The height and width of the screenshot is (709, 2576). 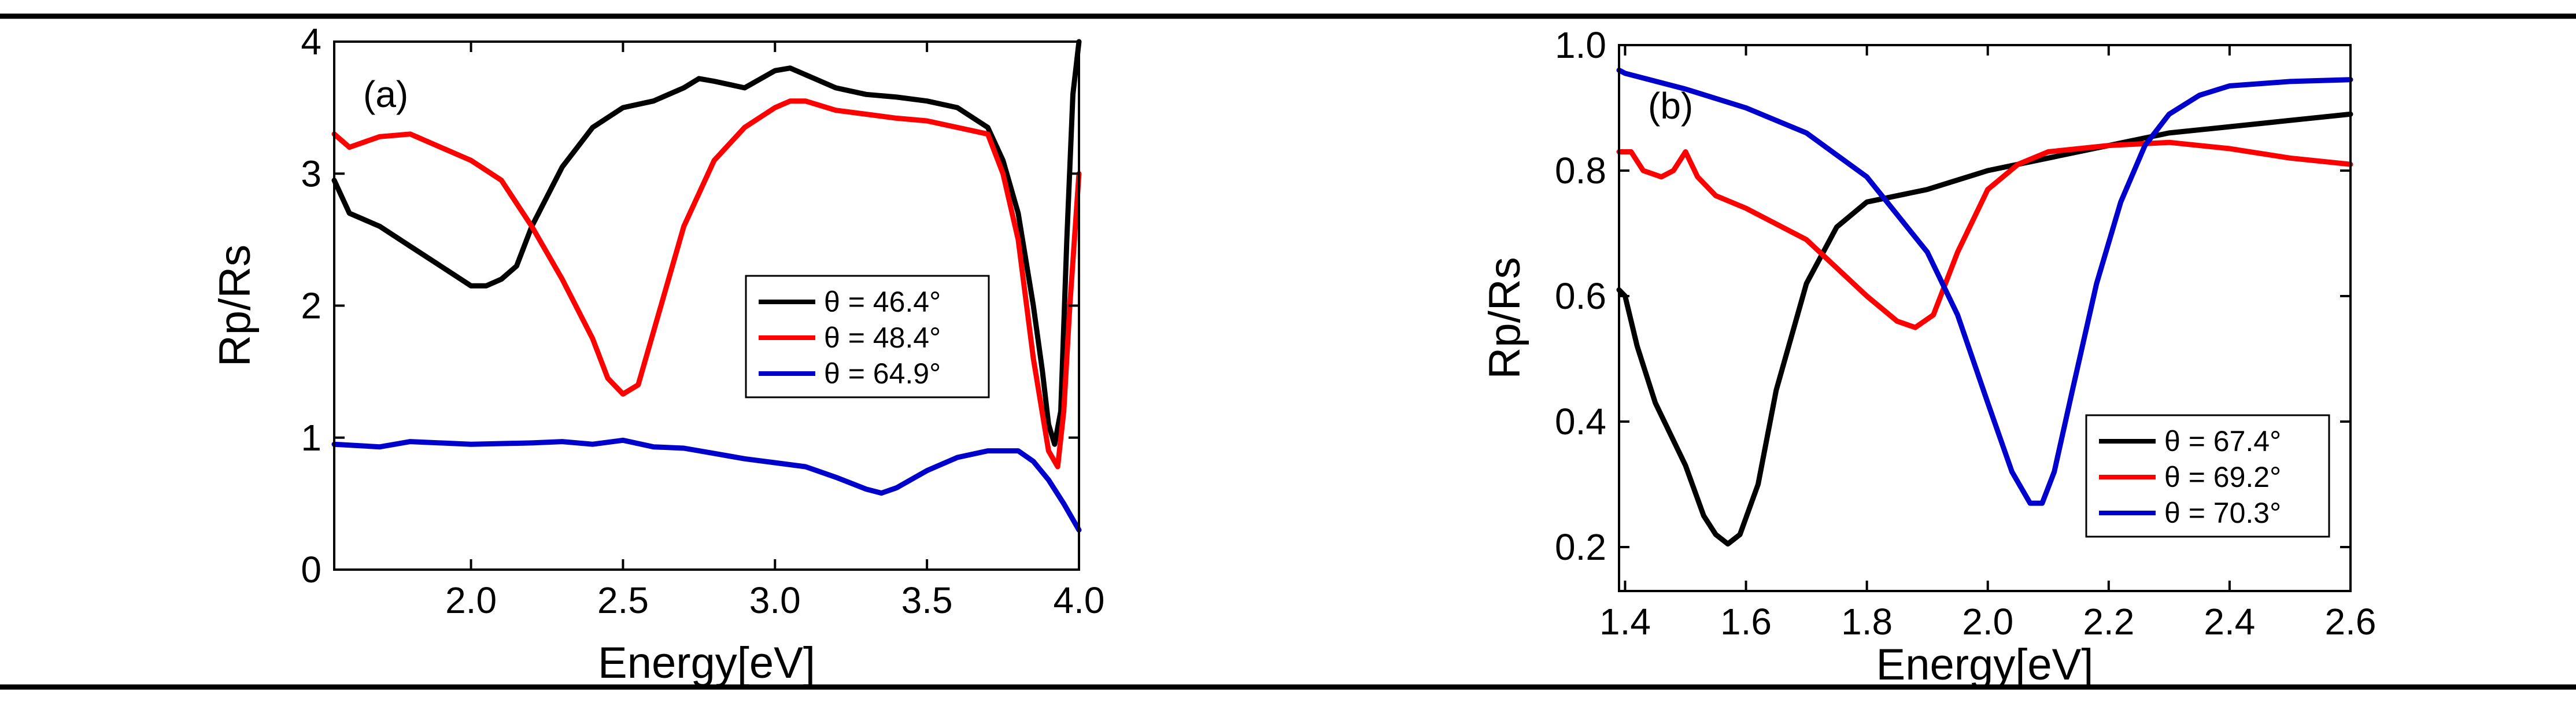 What do you see at coordinates (2229, 621) in the screenshot?
I see `x-tick-label: 2.4` at bounding box center [2229, 621].